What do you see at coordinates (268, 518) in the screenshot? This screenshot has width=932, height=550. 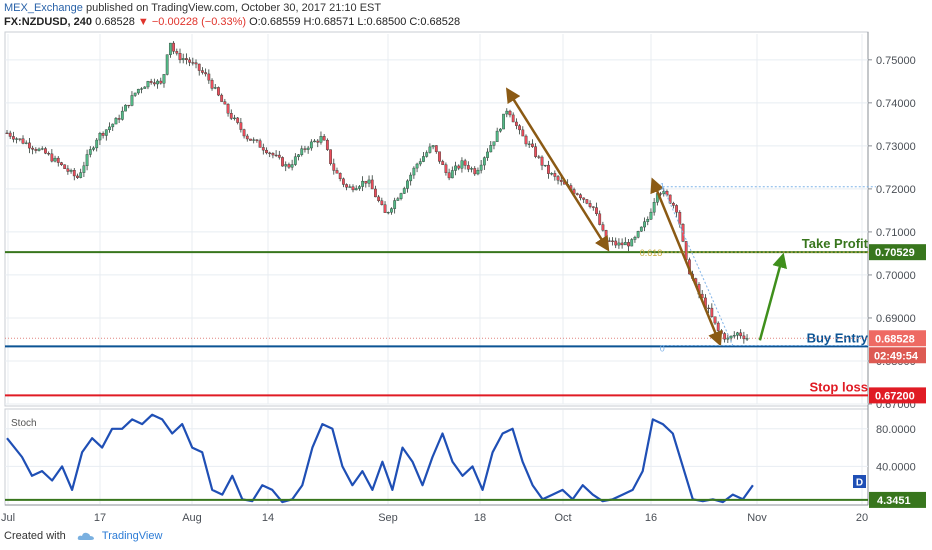 I see `time-tick-label: 14` at bounding box center [268, 518].